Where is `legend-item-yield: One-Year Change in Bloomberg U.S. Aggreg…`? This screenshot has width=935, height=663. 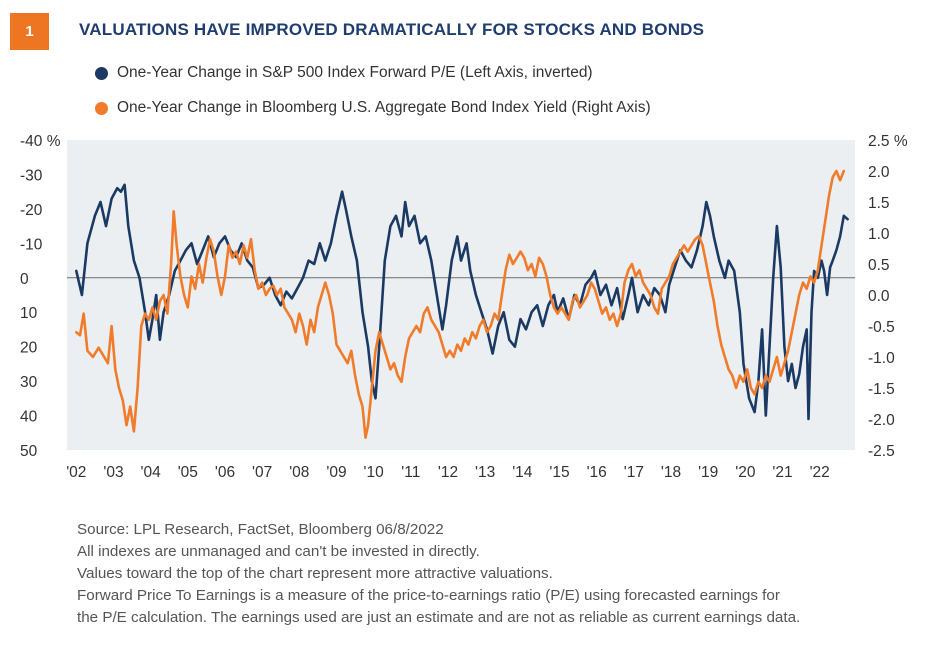 legend-item-yield: One-Year Change in Bloomberg U.S. Aggreg… is located at coordinates (373, 108).